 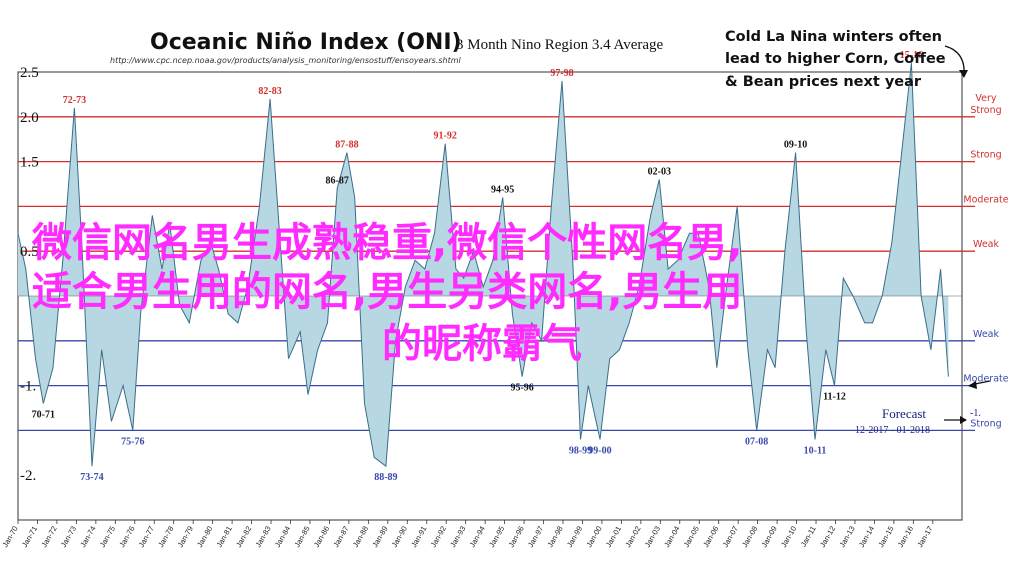 I want to click on callout-line-2: lead to higher Corn, Coffee, so click(x=835, y=59).